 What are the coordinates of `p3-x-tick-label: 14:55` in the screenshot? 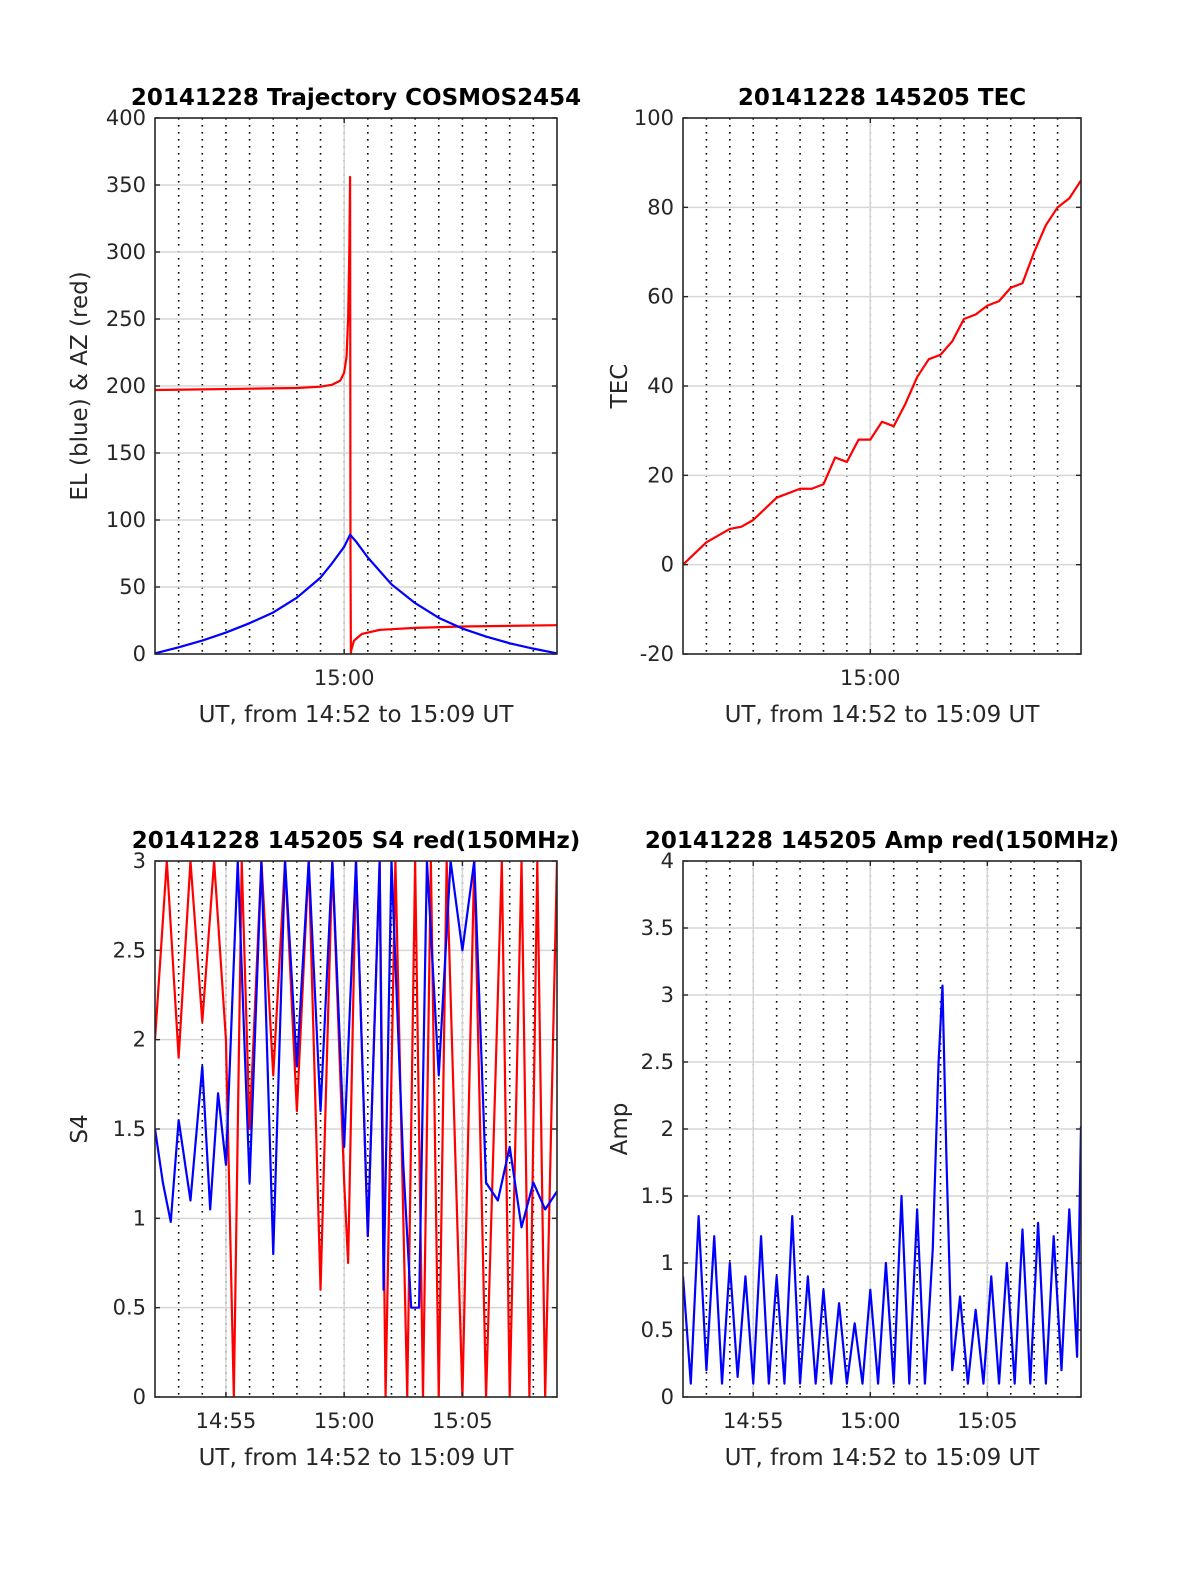 It's located at (226, 1421).